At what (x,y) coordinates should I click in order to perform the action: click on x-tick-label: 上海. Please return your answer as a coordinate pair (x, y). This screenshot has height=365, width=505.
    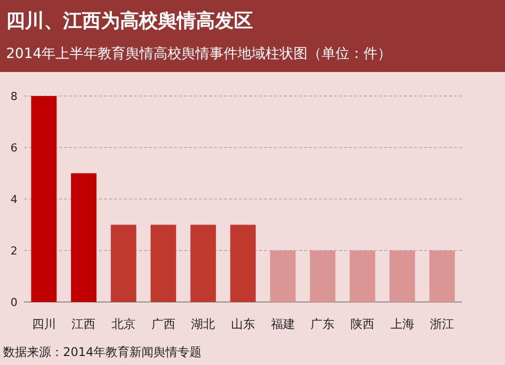
    Looking at the image, I should click on (402, 324).